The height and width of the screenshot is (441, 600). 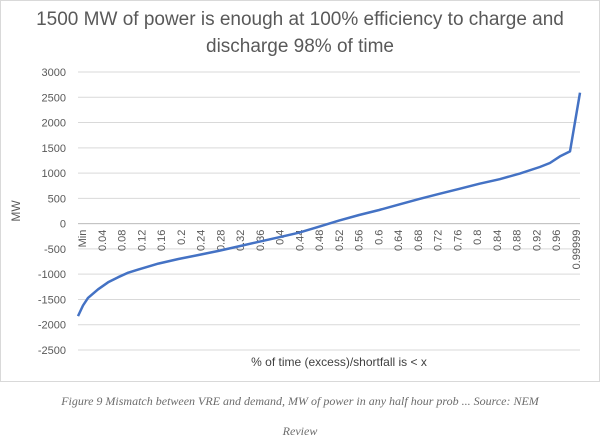 What do you see at coordinates (379, 237) in the screenshot?
I see `x-tick-label: 0.6` at bounding box center [379, 237].